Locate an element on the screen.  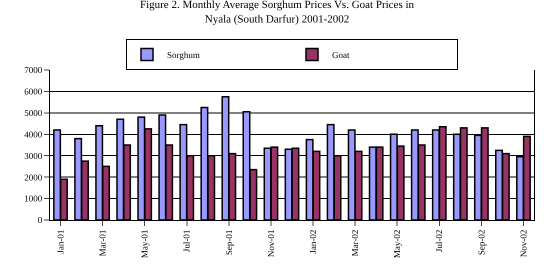
x-tick-label: Sep-02 is located at coordinates (481, 243).